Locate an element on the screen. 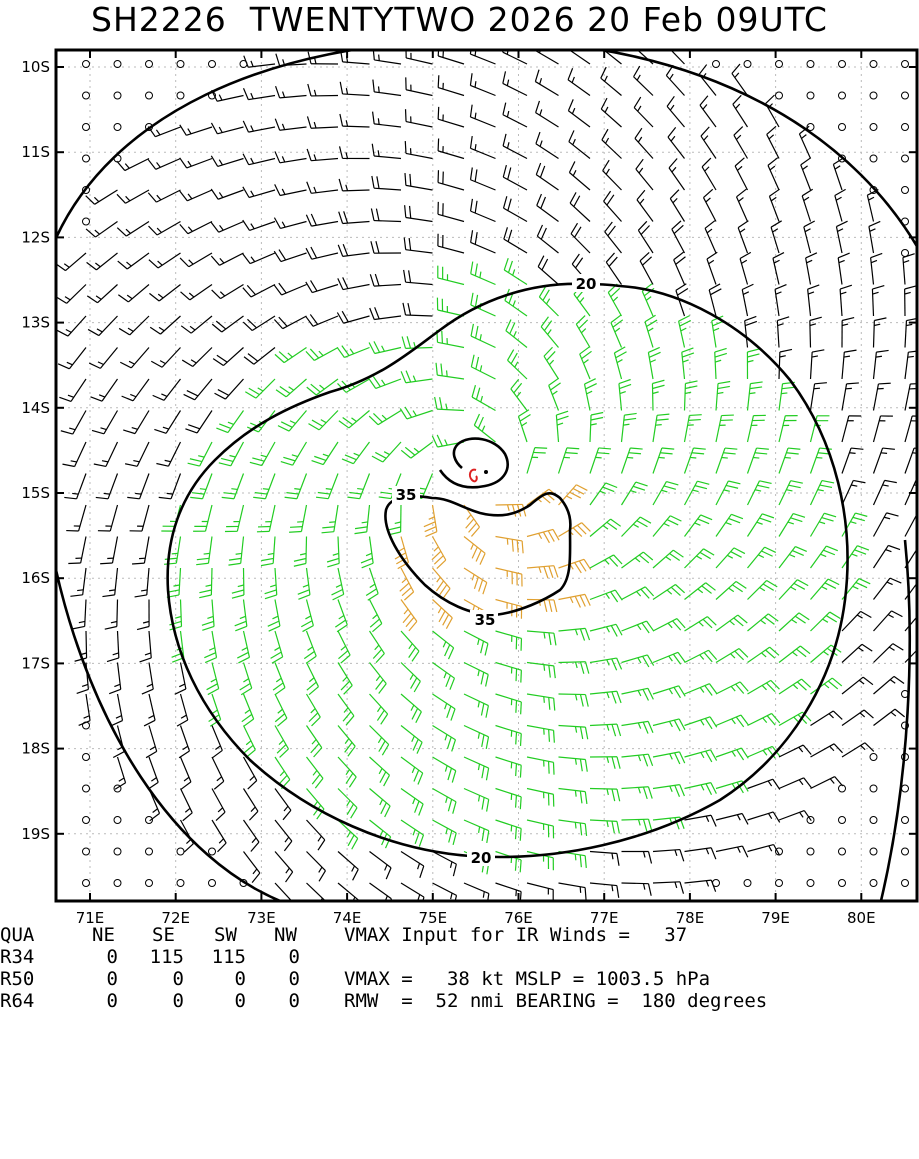 Image resolution: width=919 pixels, height=1159 pixels. lat-label: 17S is located at coordinates (35, 663).